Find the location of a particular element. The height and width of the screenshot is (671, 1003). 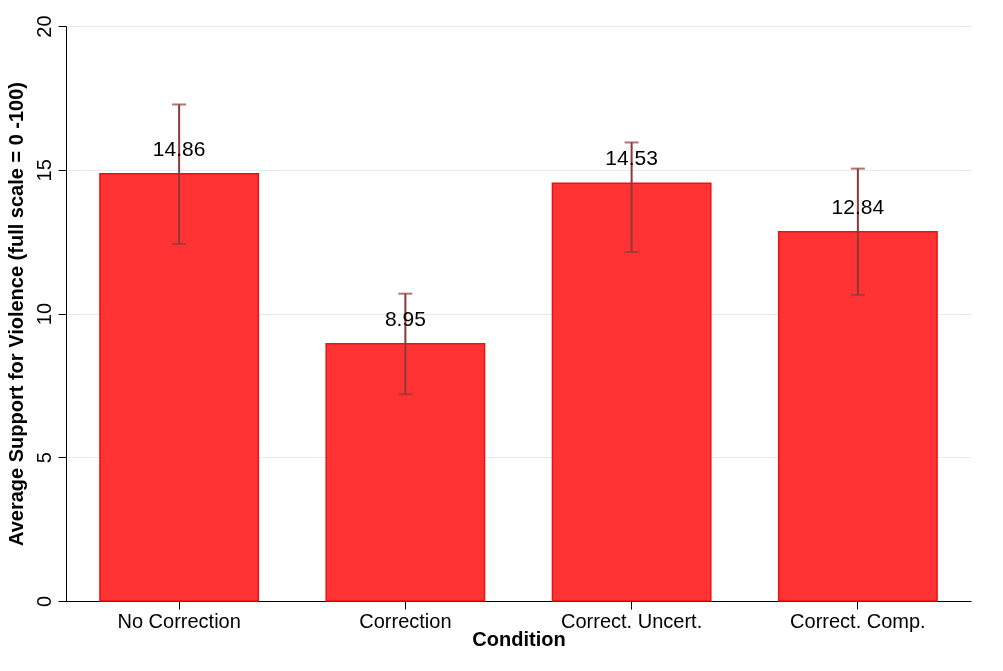

y-tick-label: 5 is located at coordinates (43, 458).